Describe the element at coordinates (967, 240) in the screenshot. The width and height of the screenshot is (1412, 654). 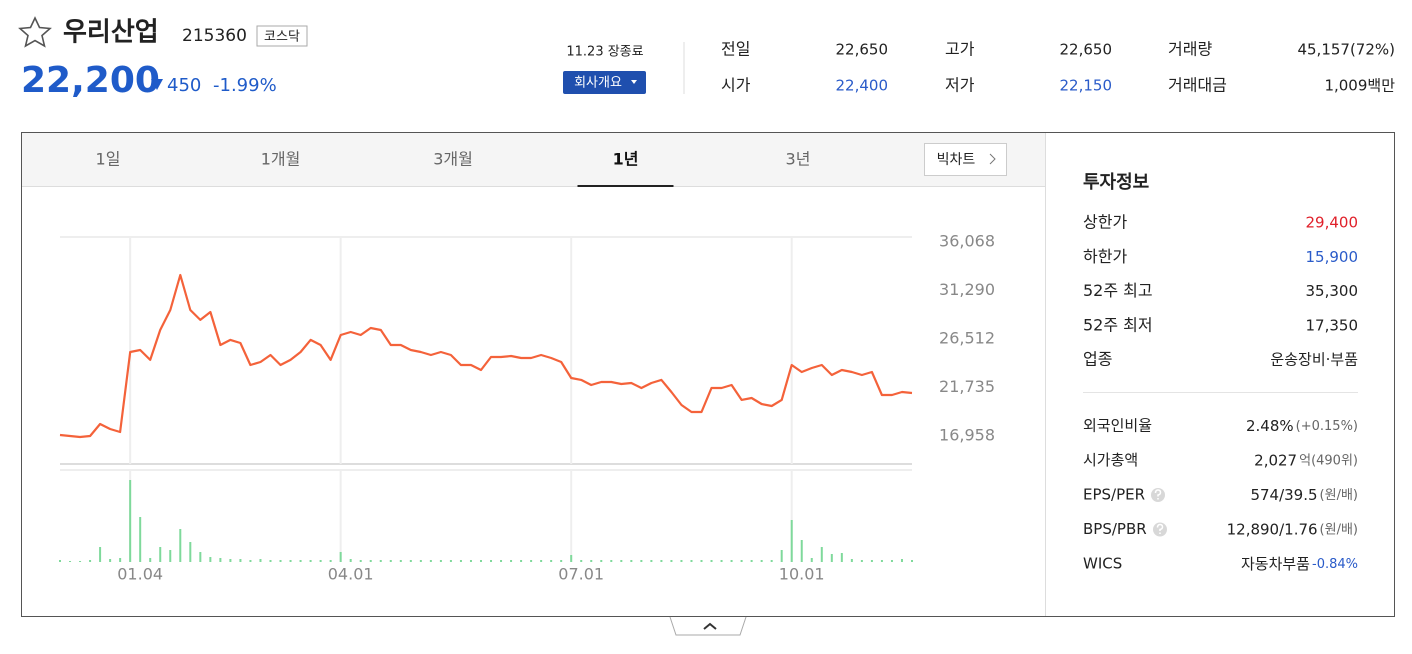
I see `y-tick-label: 36,068` at that location.